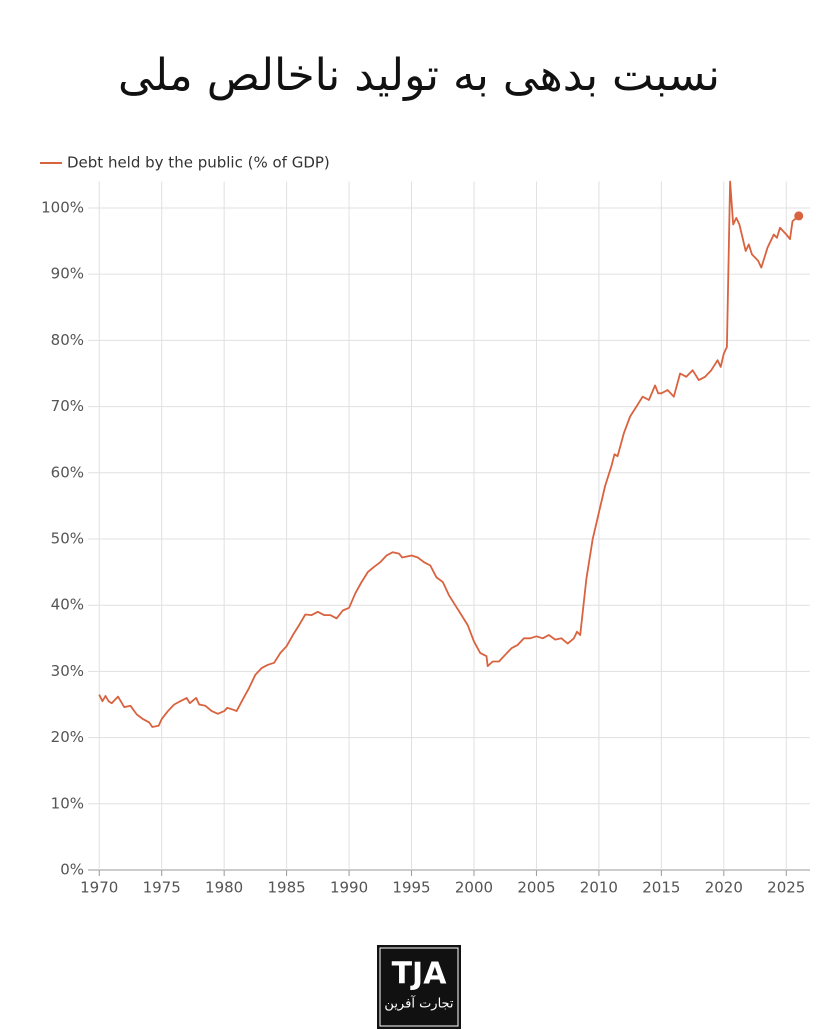  I want to click on logo-frame, so click(419, 987).